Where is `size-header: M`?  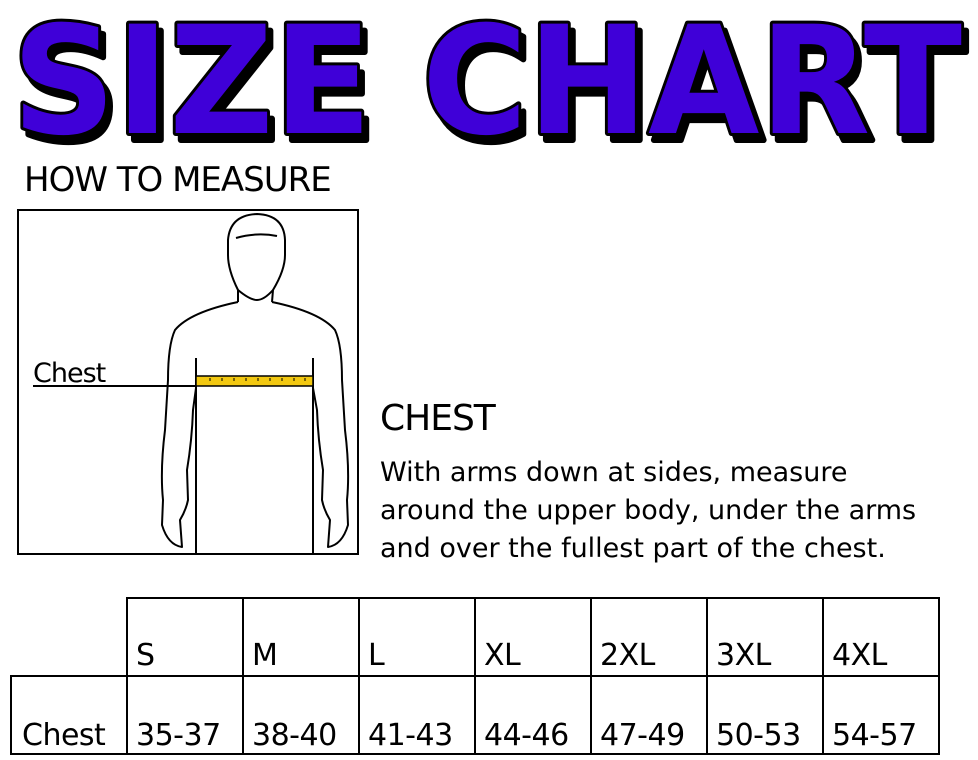
size-header: M is located at coordinates (301, 637).